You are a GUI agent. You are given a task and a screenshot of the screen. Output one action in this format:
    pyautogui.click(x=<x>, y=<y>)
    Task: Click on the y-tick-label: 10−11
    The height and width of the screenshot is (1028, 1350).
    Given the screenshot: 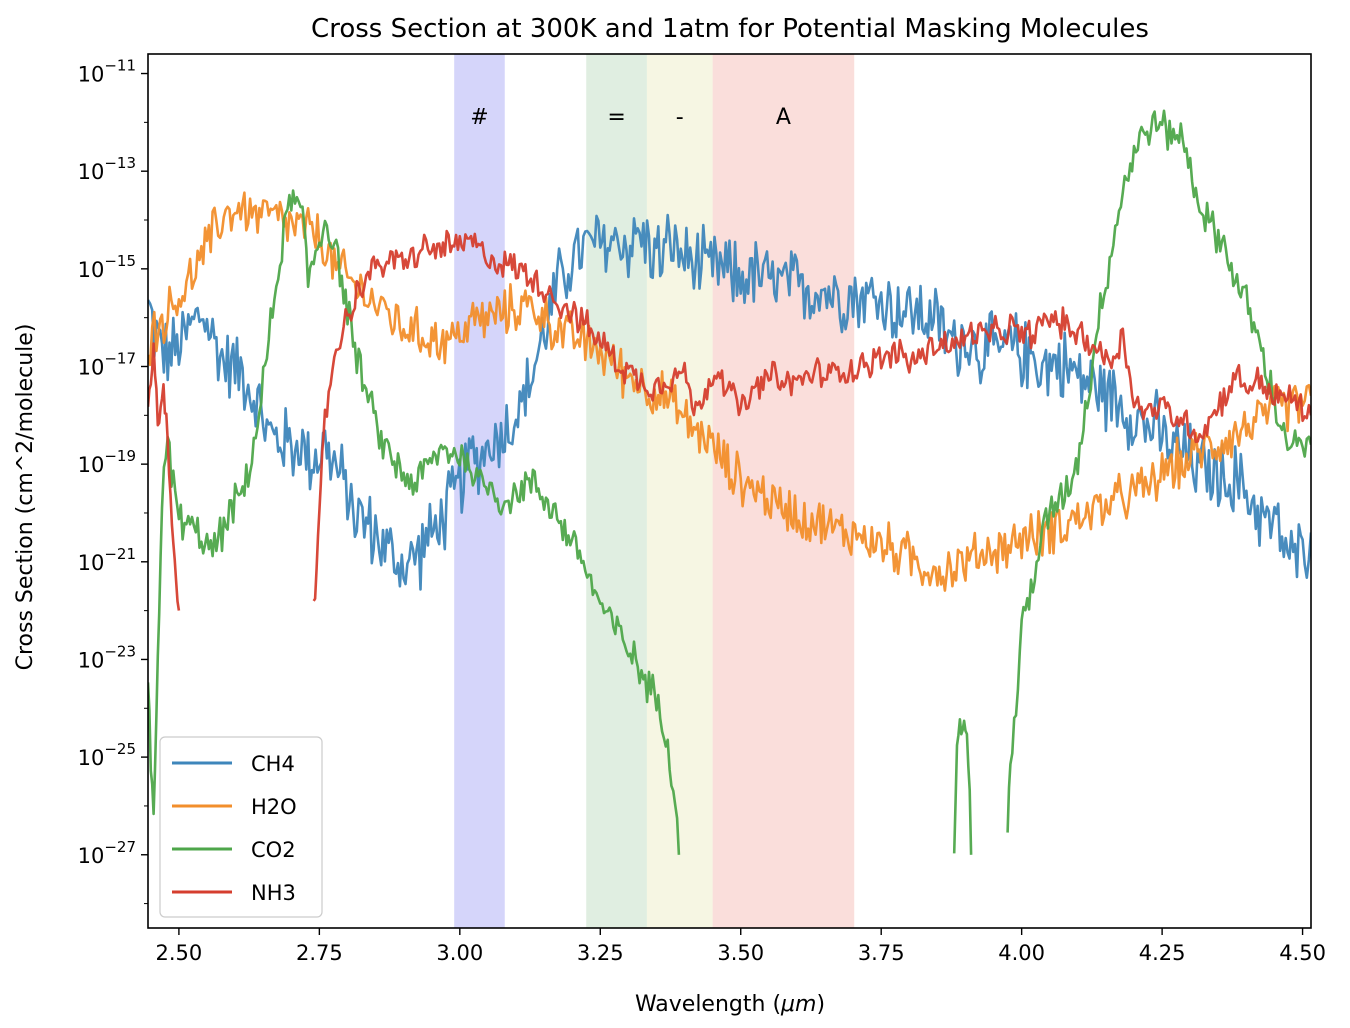 What is the action you would take?
    pyautogui.click(x=107, y=72)
    